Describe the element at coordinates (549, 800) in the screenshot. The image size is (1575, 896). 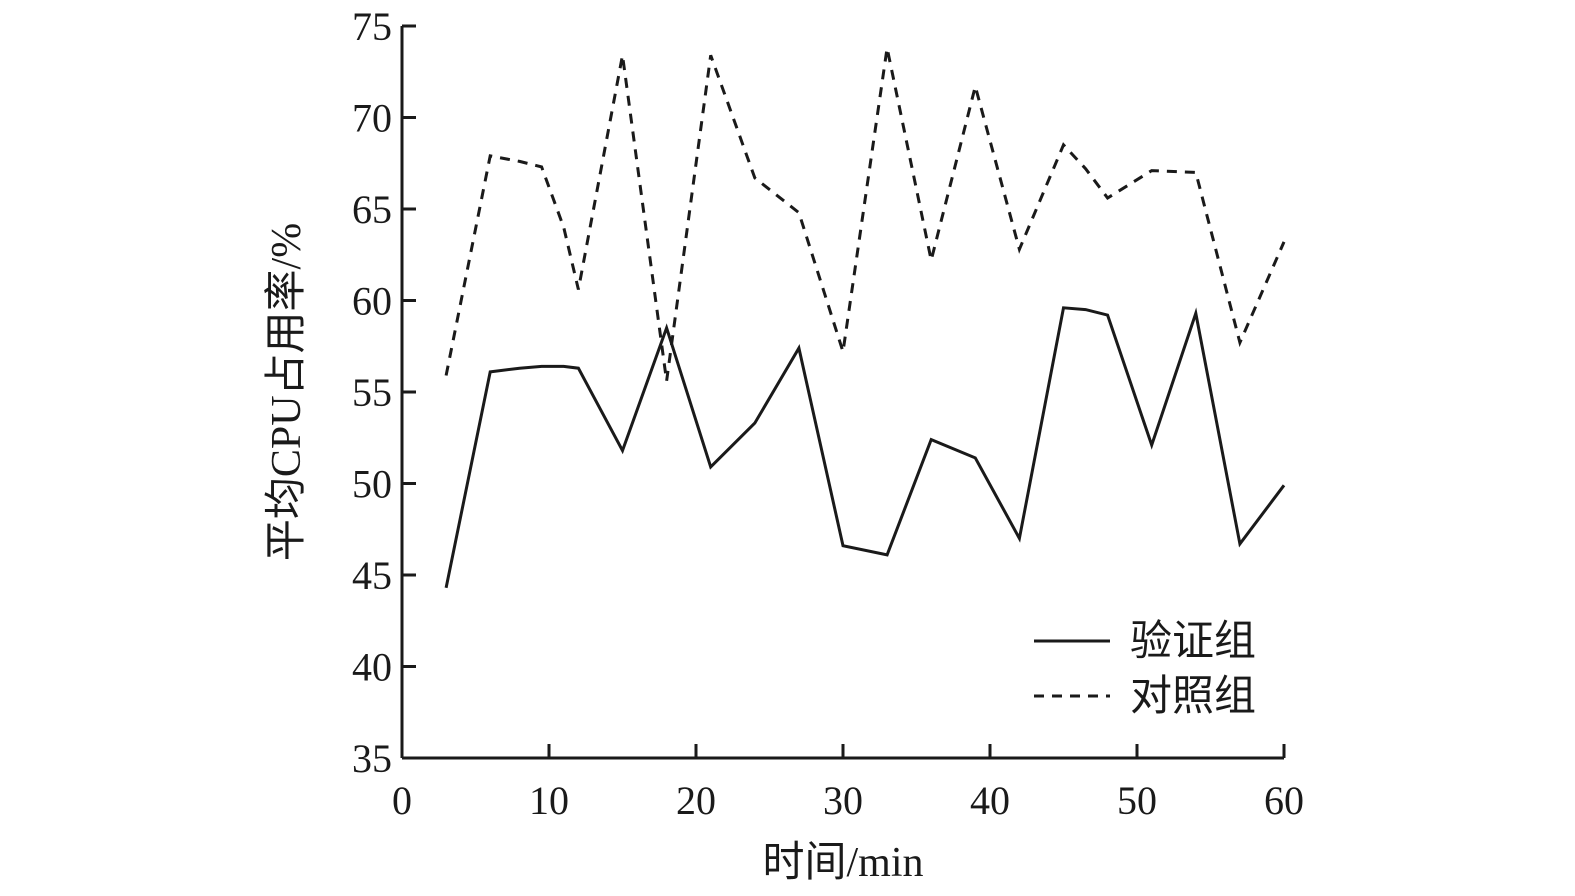
I see `x-tick-label: 10` at that location.